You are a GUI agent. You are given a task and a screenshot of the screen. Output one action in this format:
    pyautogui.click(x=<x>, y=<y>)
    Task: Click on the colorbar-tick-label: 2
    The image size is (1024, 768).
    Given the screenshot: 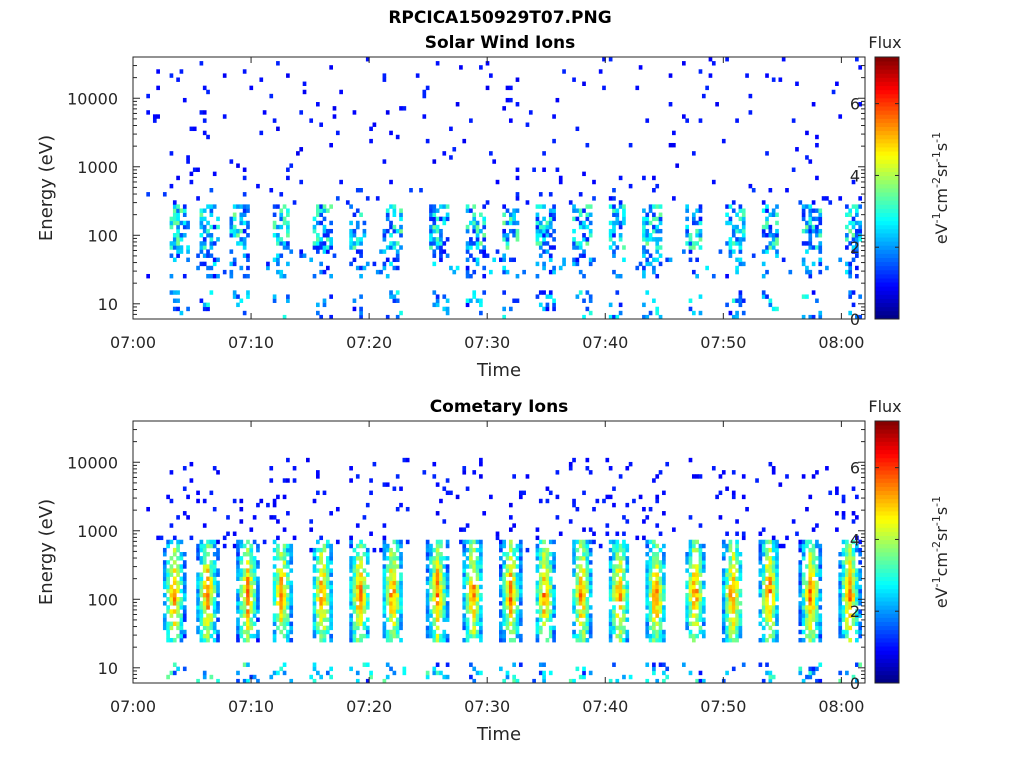 What is the action you would take?
    pyautogui.click(x=855, y=247)
    